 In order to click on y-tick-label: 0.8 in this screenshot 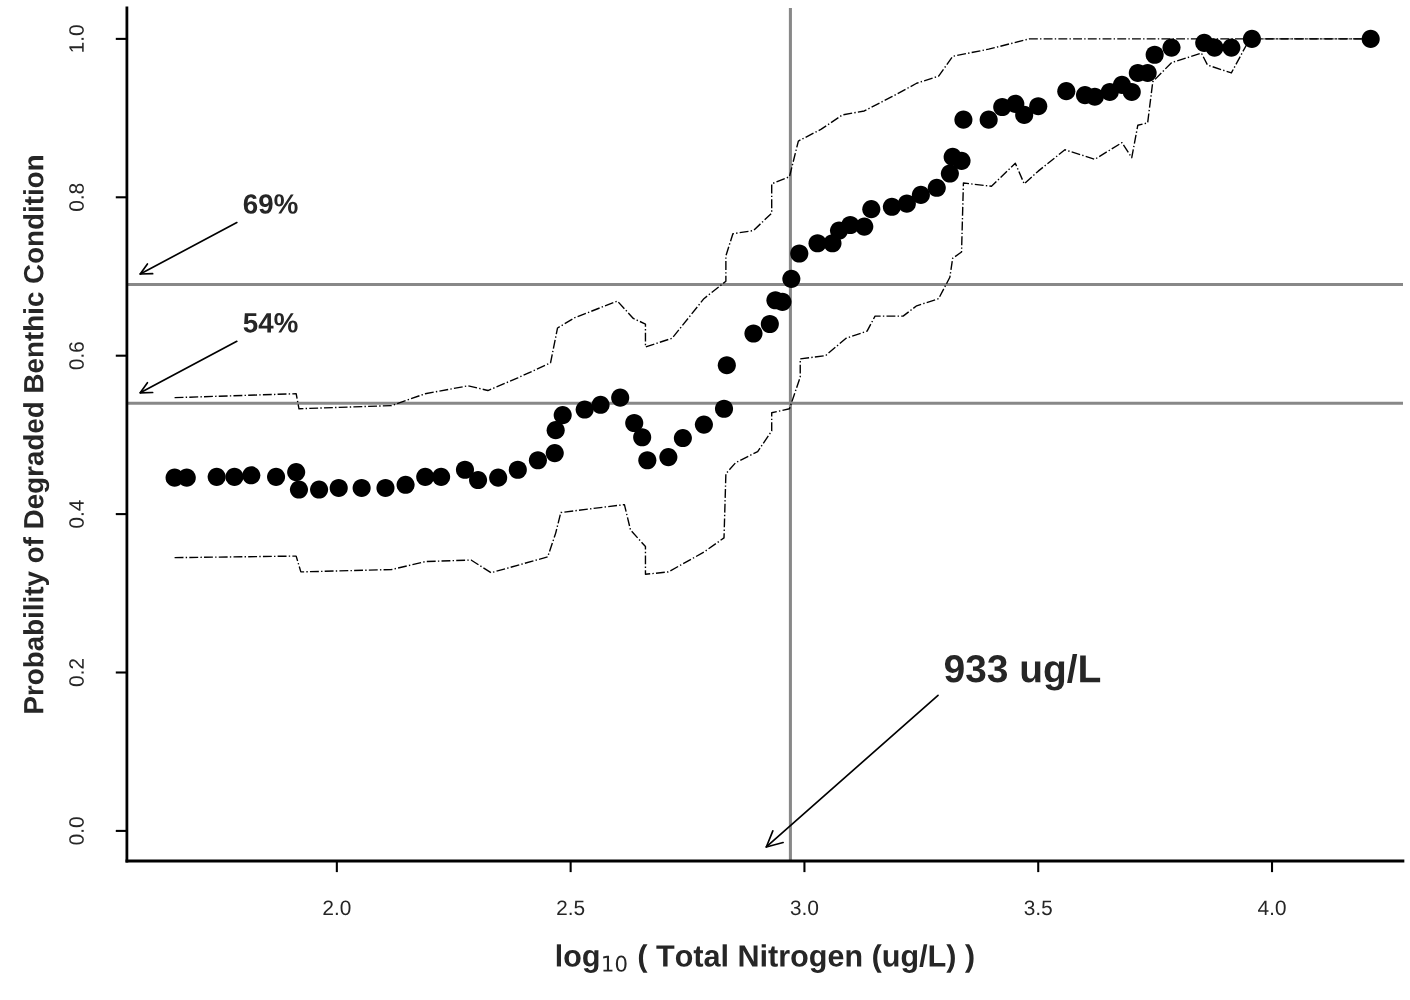, I will do `click(76, 197)`.